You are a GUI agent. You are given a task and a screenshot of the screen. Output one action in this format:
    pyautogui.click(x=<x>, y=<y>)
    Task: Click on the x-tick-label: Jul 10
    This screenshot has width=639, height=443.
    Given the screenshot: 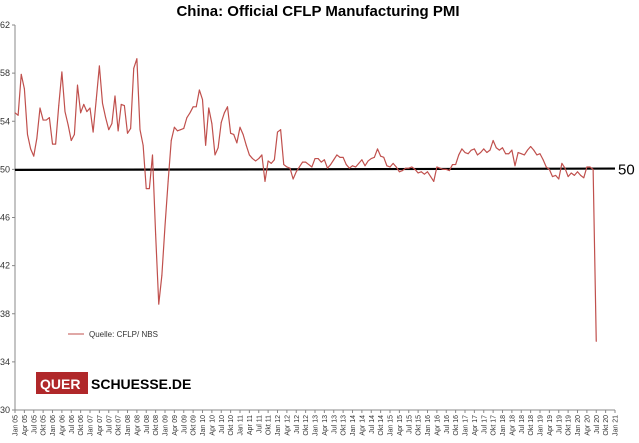 What is the action you would take?
    pyautogui.click(x=222, y=424)
    